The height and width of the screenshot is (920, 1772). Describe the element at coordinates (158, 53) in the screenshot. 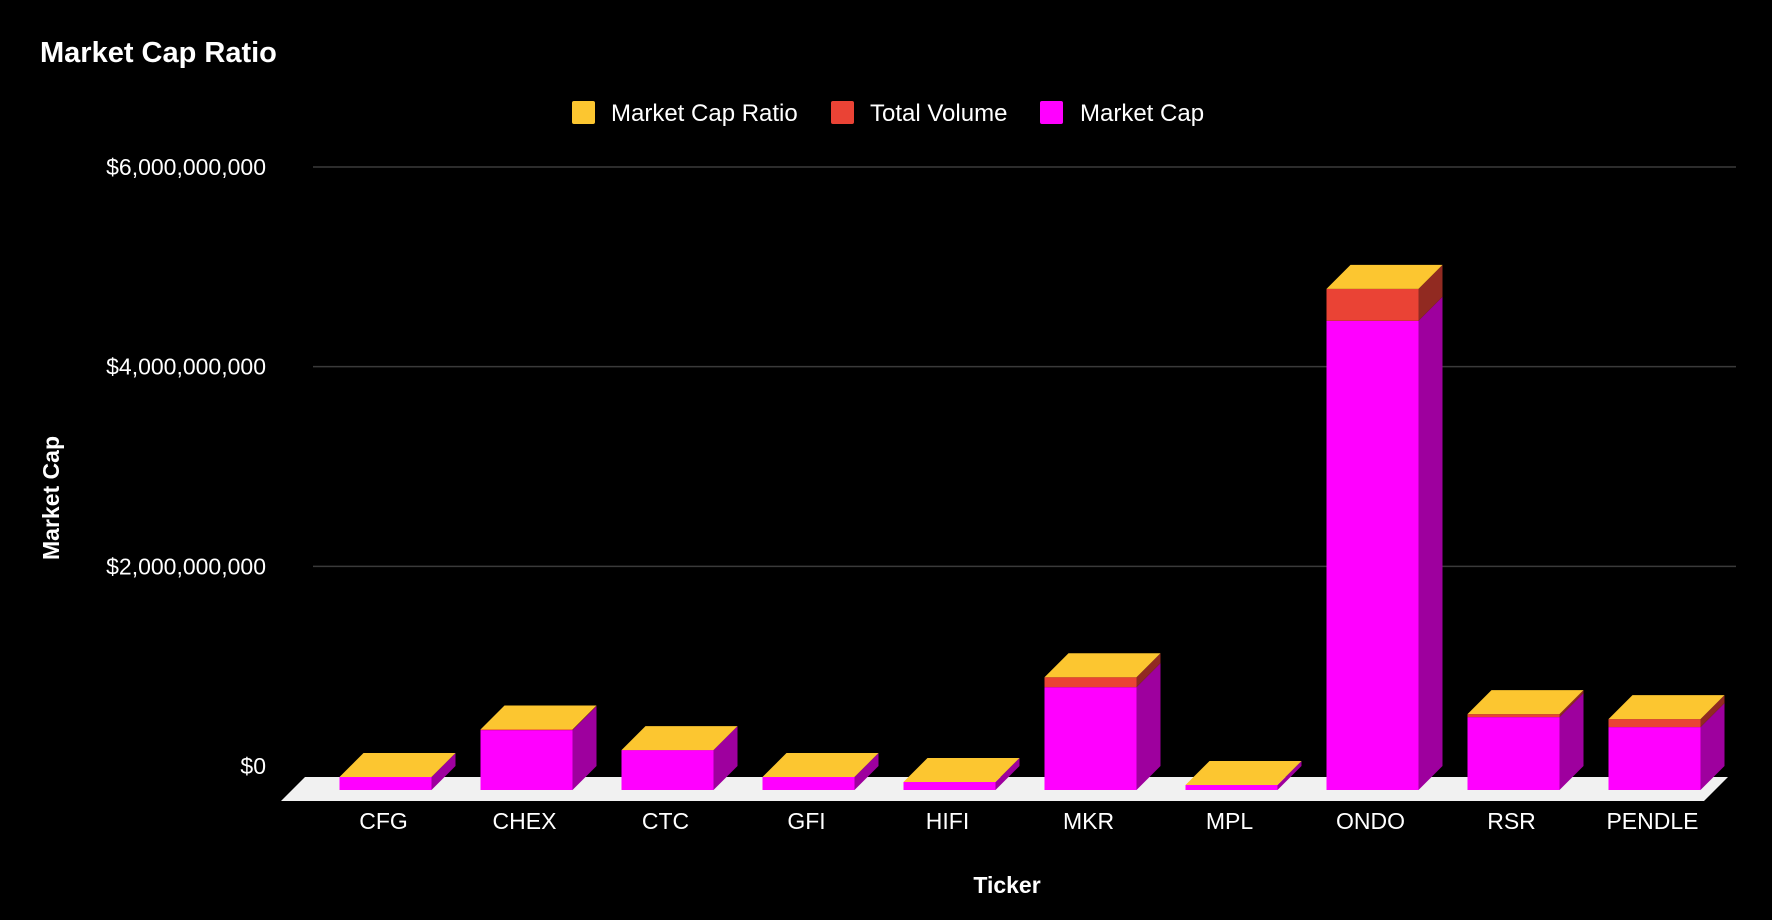

I see `chart-title: Market Cap Ratio` at that location.